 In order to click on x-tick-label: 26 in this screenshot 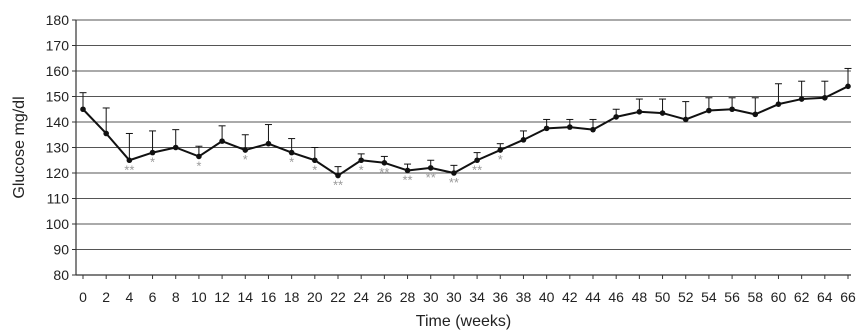, I will do `click(385, 297)`.